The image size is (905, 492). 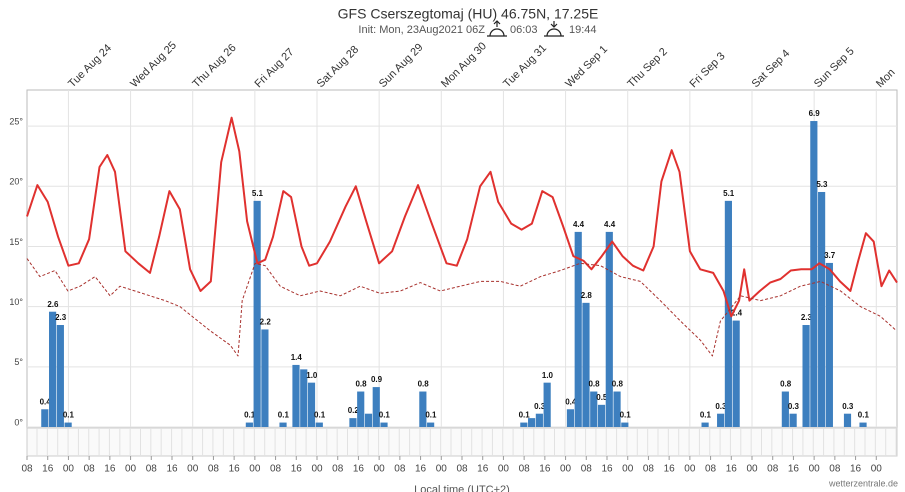 I want to click on chart-title: GFS Cserszegtomaj (HU) 46.75N, 17.25E, so click(x=468, y=14).